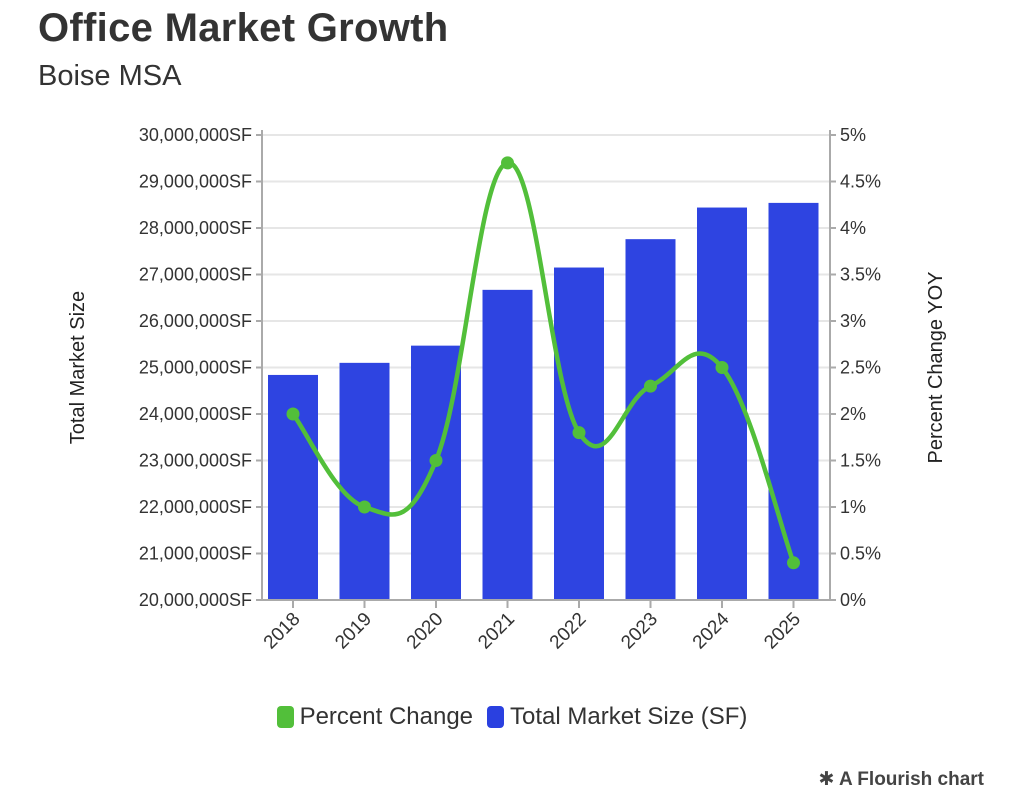 The width and height of the screenshot is (1024, 804). I want to click on legend-item-market-size: Total Market Size (SF), so click(617, 717).